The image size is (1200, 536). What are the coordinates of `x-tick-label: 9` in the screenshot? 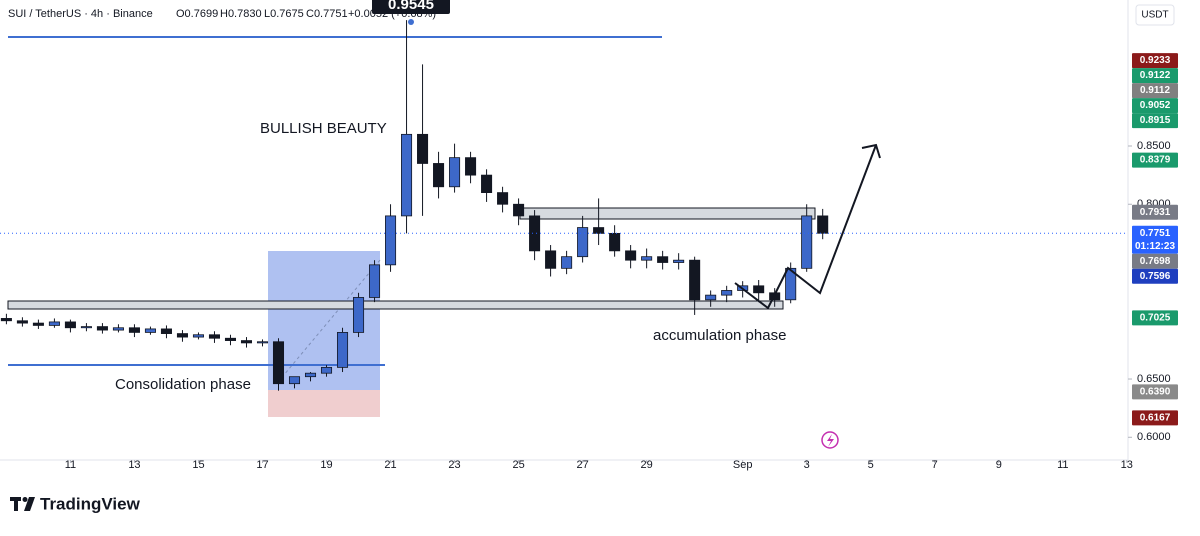 It's located at (999, 465).